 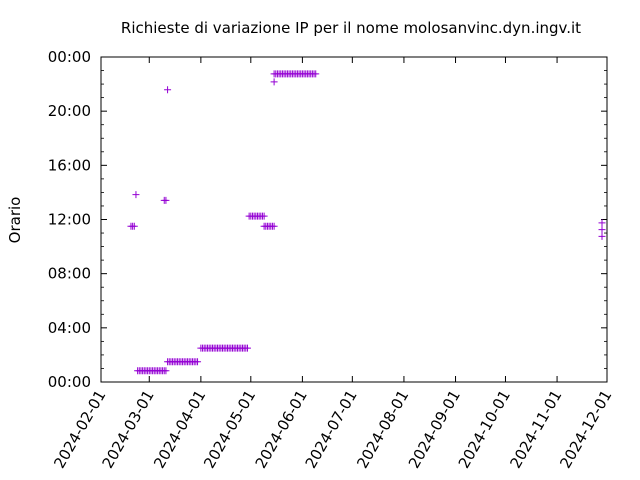 I want to click on x-tick-label: 2024-06-01, so click(x=281, y=429).